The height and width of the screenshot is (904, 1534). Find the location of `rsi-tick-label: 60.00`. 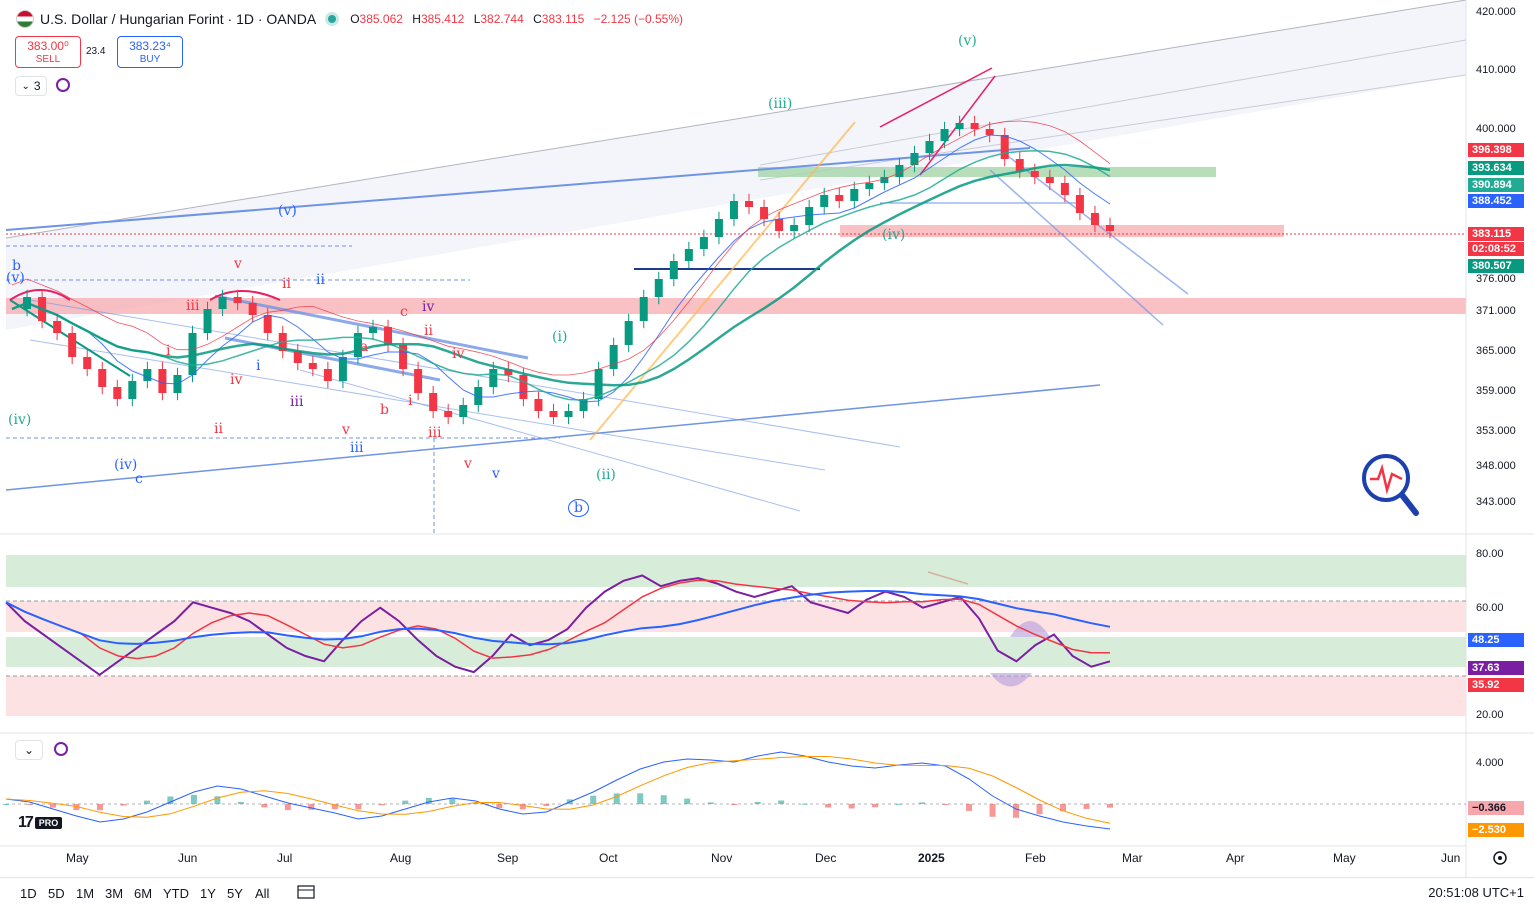

rsi-tick-label: 60.00 is located at coordinates (1490, 608).